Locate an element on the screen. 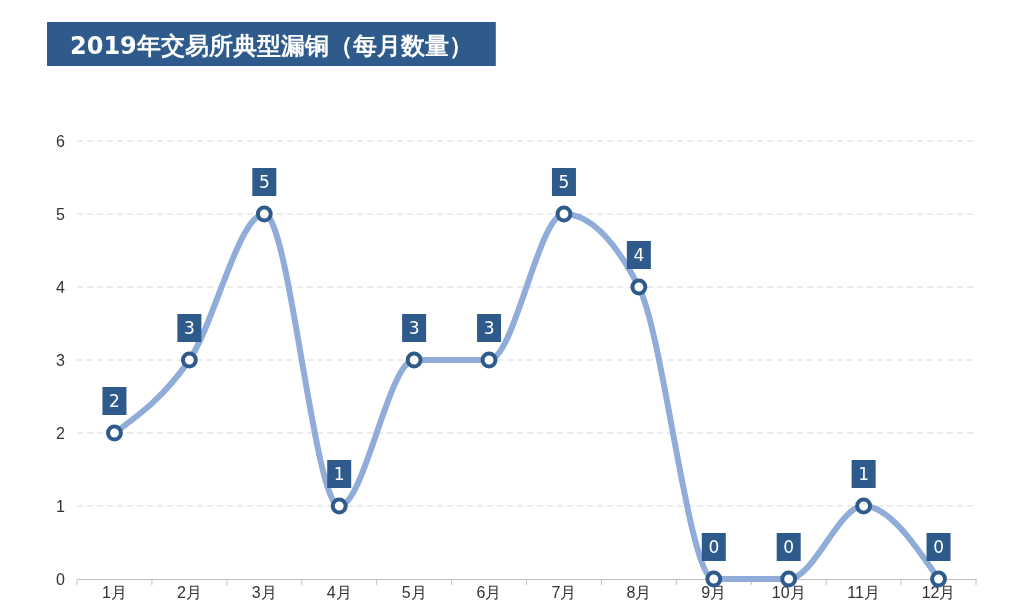  x-tick-label: 9月 is located at coordinates (714, 593).